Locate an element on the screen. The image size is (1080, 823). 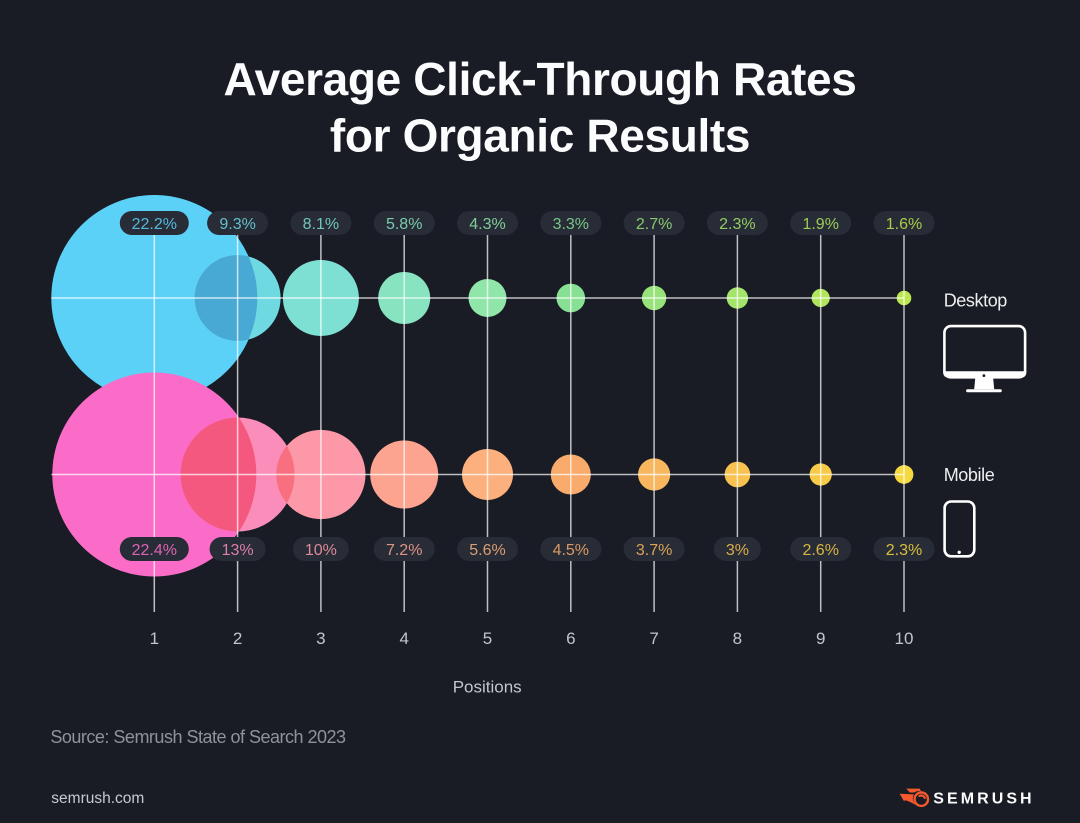
svg-text: 4.5% is located at coordinates (571, 550).